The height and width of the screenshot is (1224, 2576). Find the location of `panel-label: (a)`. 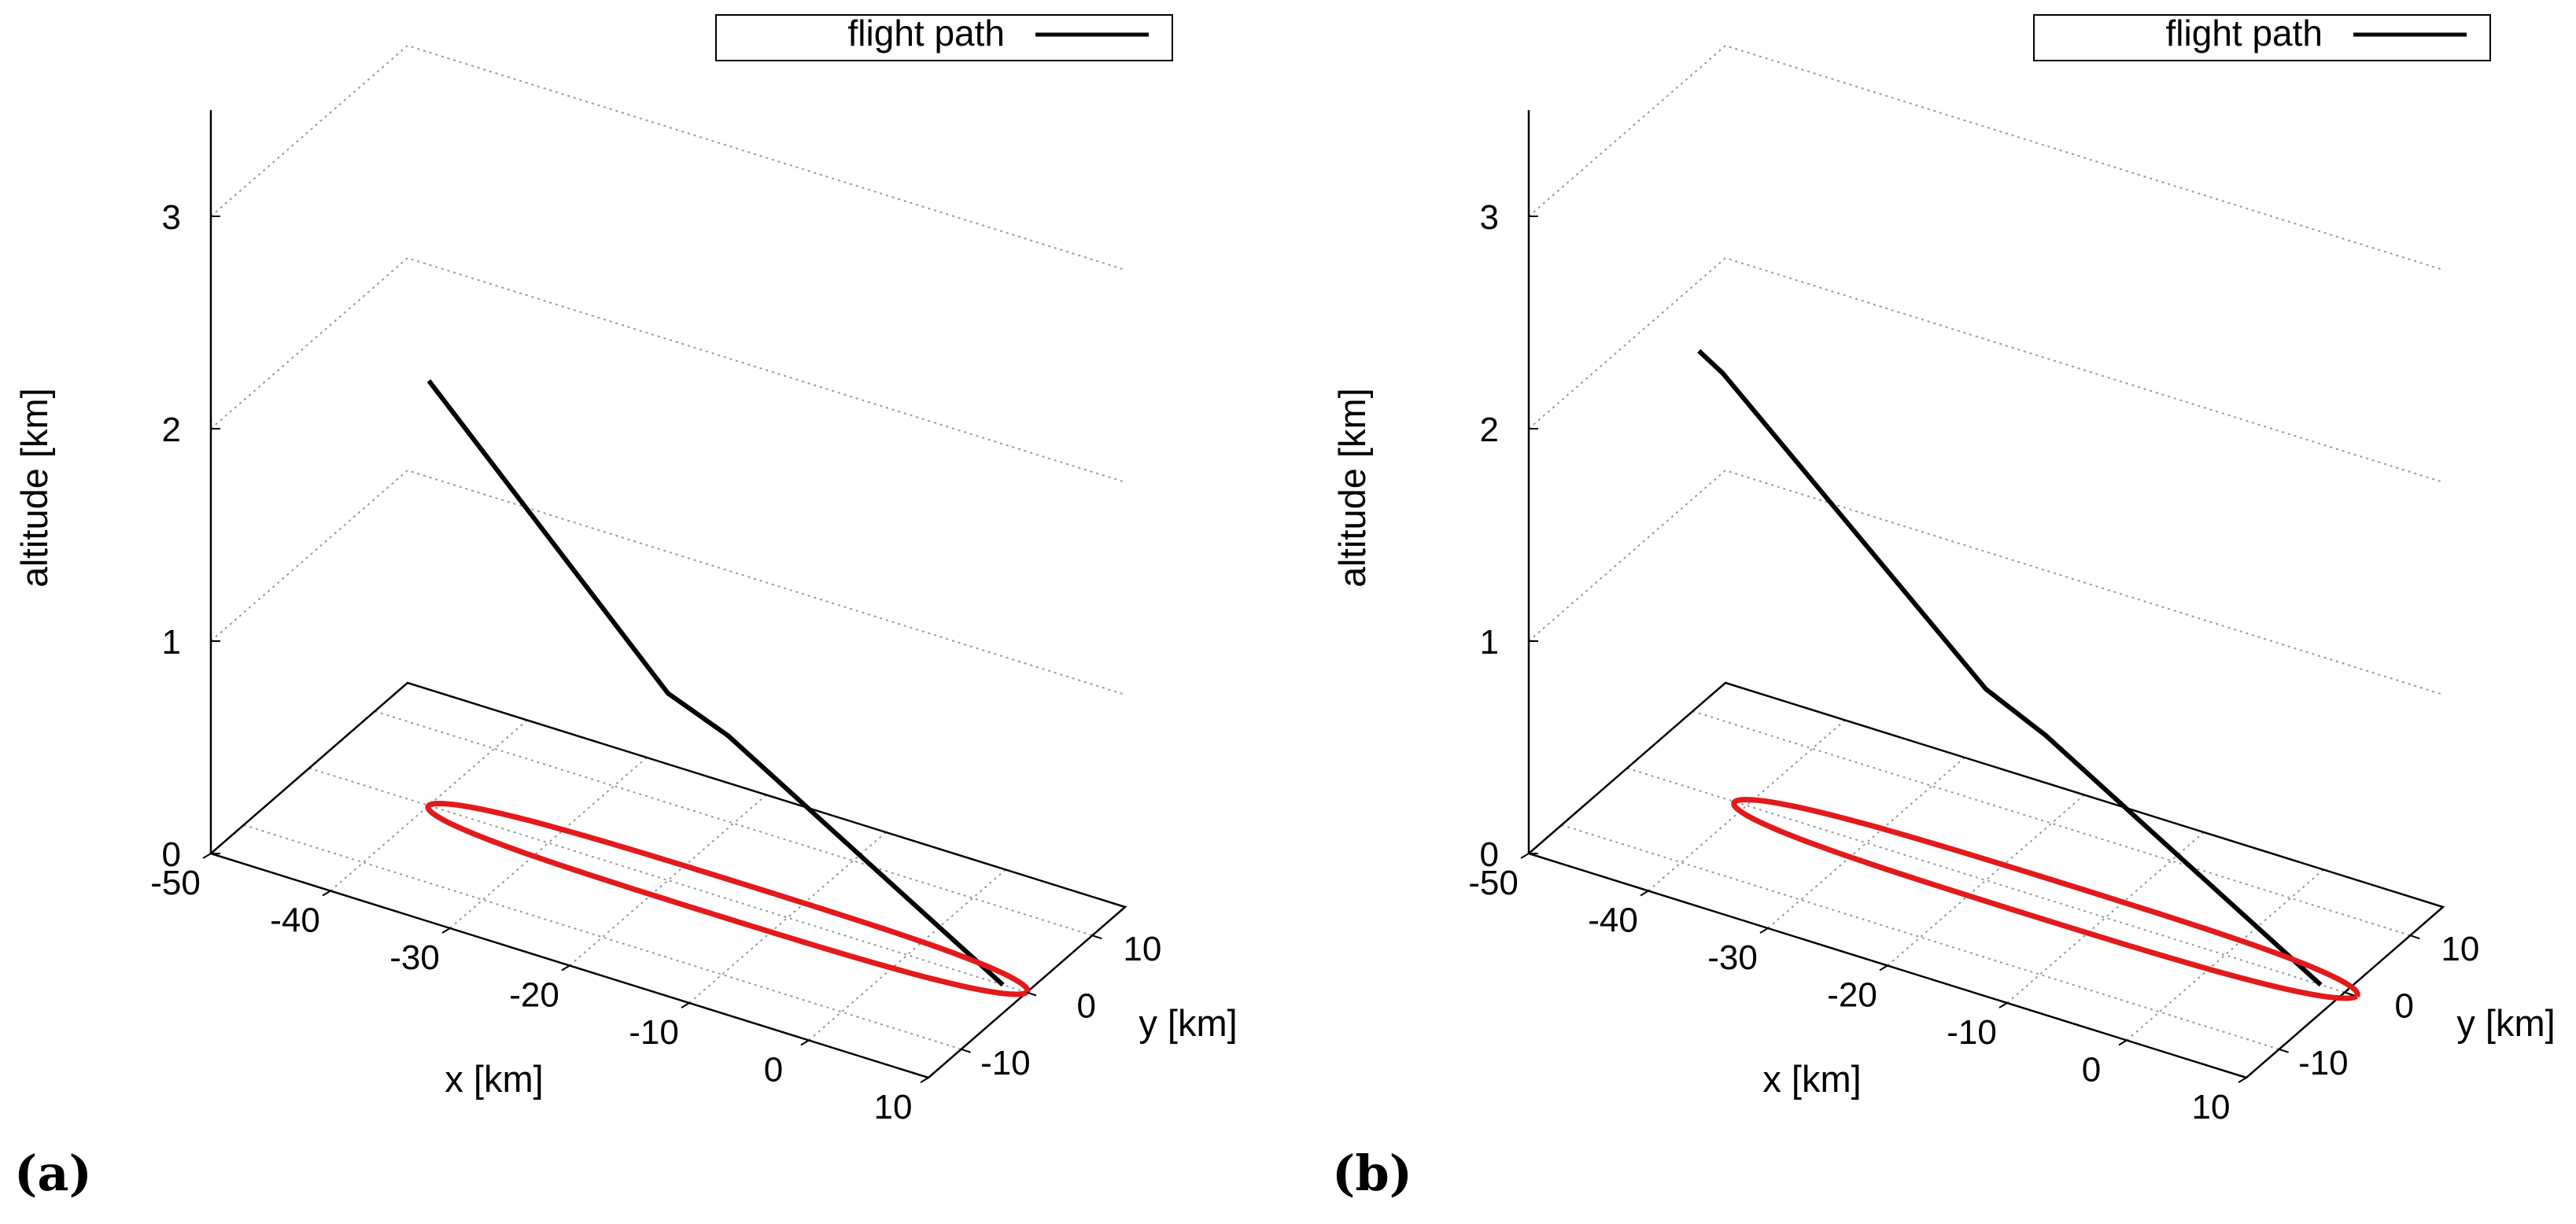

panel-label: (a) is located at coordinates (53, 1173).